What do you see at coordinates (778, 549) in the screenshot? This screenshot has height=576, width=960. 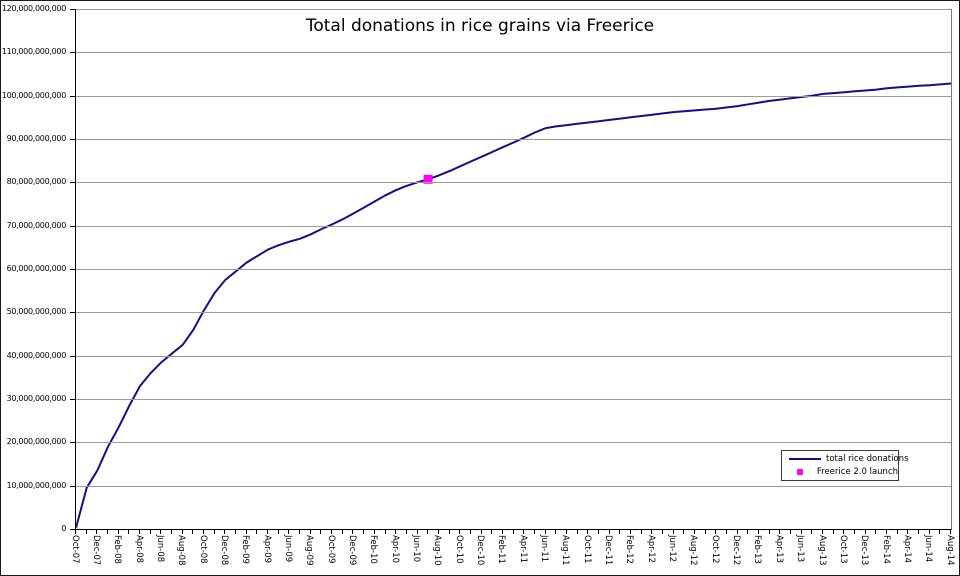 I see `x-axis-label: Apr-13` at bounding box center [778, 549].